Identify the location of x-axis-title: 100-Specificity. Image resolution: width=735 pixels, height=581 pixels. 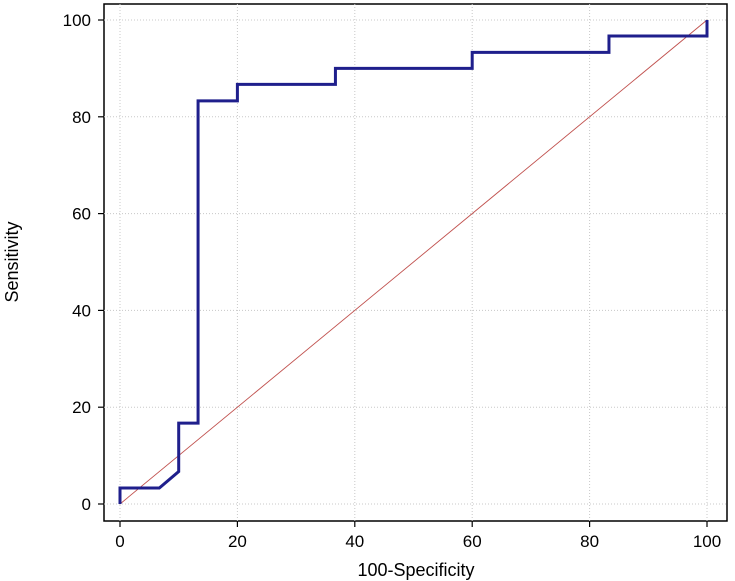
(415, 570).